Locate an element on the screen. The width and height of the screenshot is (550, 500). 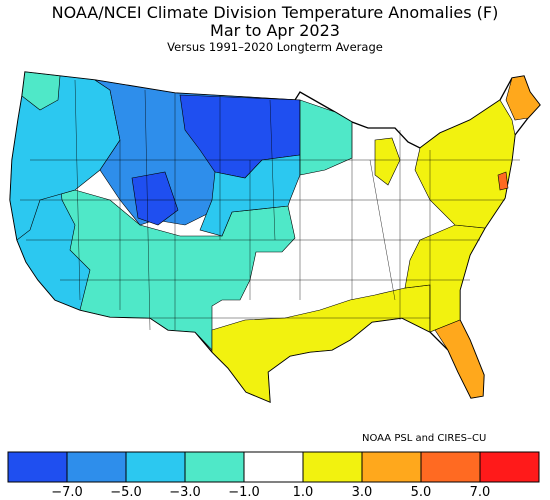
region-nj is located at coordinates (503, 181).